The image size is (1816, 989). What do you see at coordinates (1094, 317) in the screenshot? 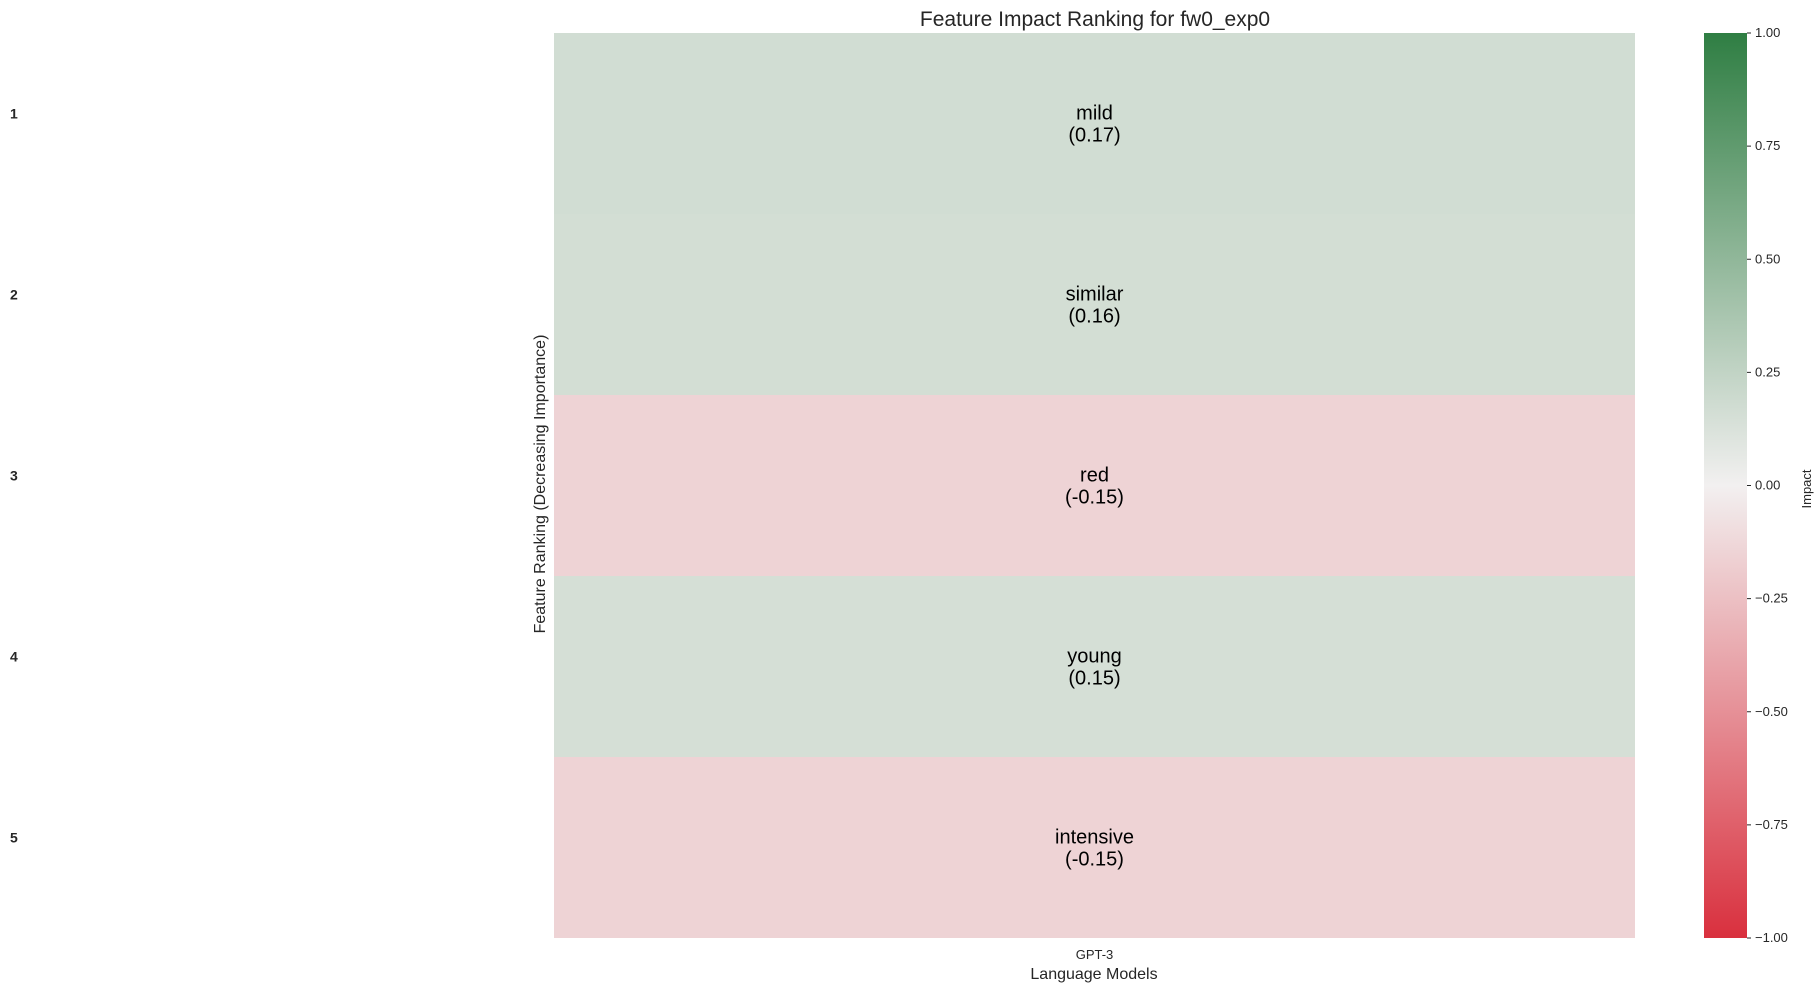
I see `cell-value-label: (0.16)` at bounding box center [1094, 317].